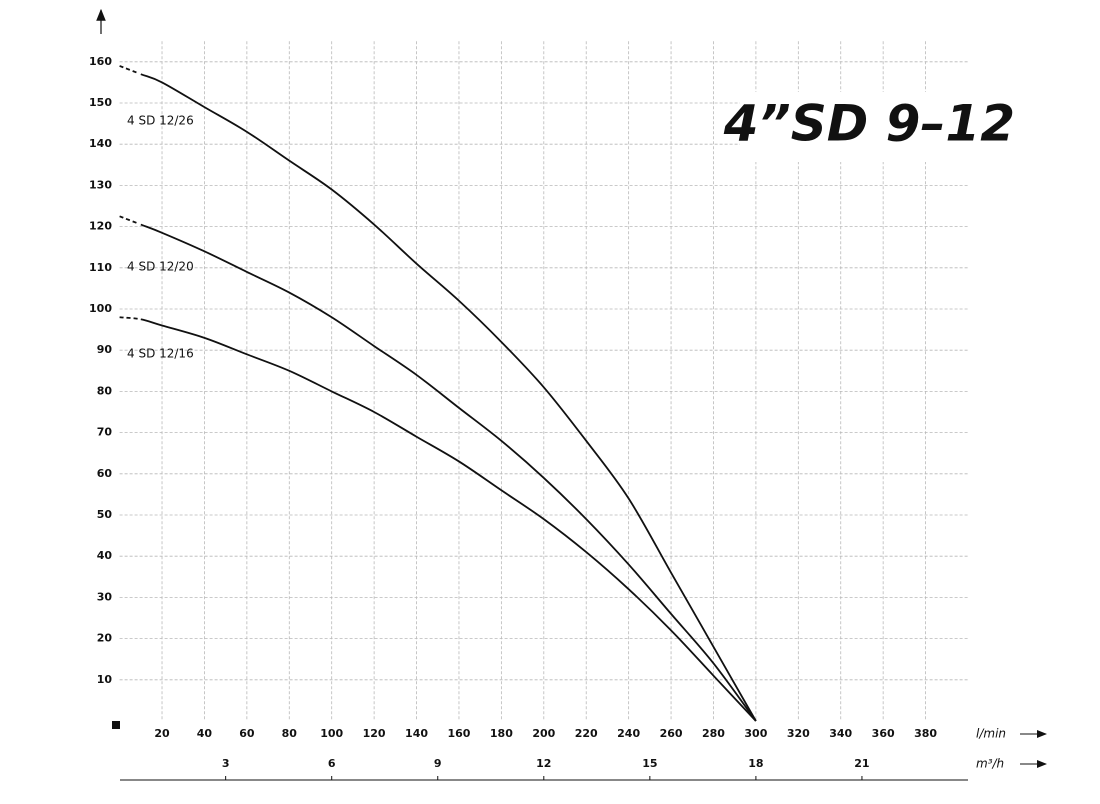 The height and width of the screenshot is (804, 1100). I want to click on x-tick-label: 80, so click(290, 733).